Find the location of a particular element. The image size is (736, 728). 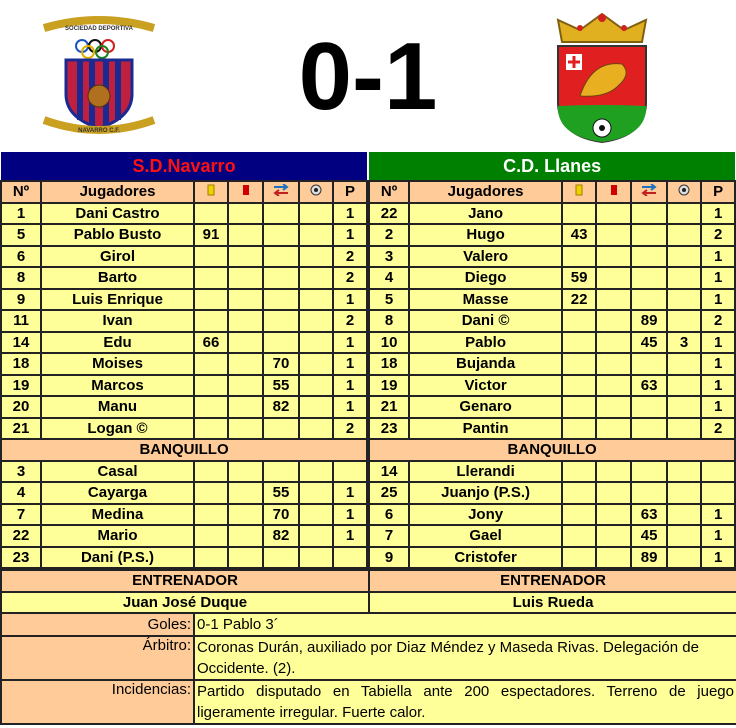

player-name: Moises is located at coordinates (117, 364).